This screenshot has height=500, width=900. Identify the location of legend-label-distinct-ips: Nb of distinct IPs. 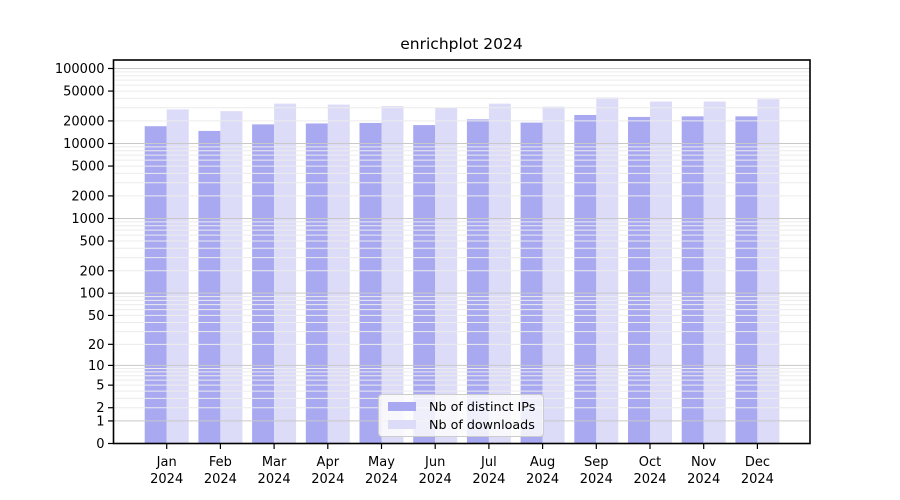
(482, 406).